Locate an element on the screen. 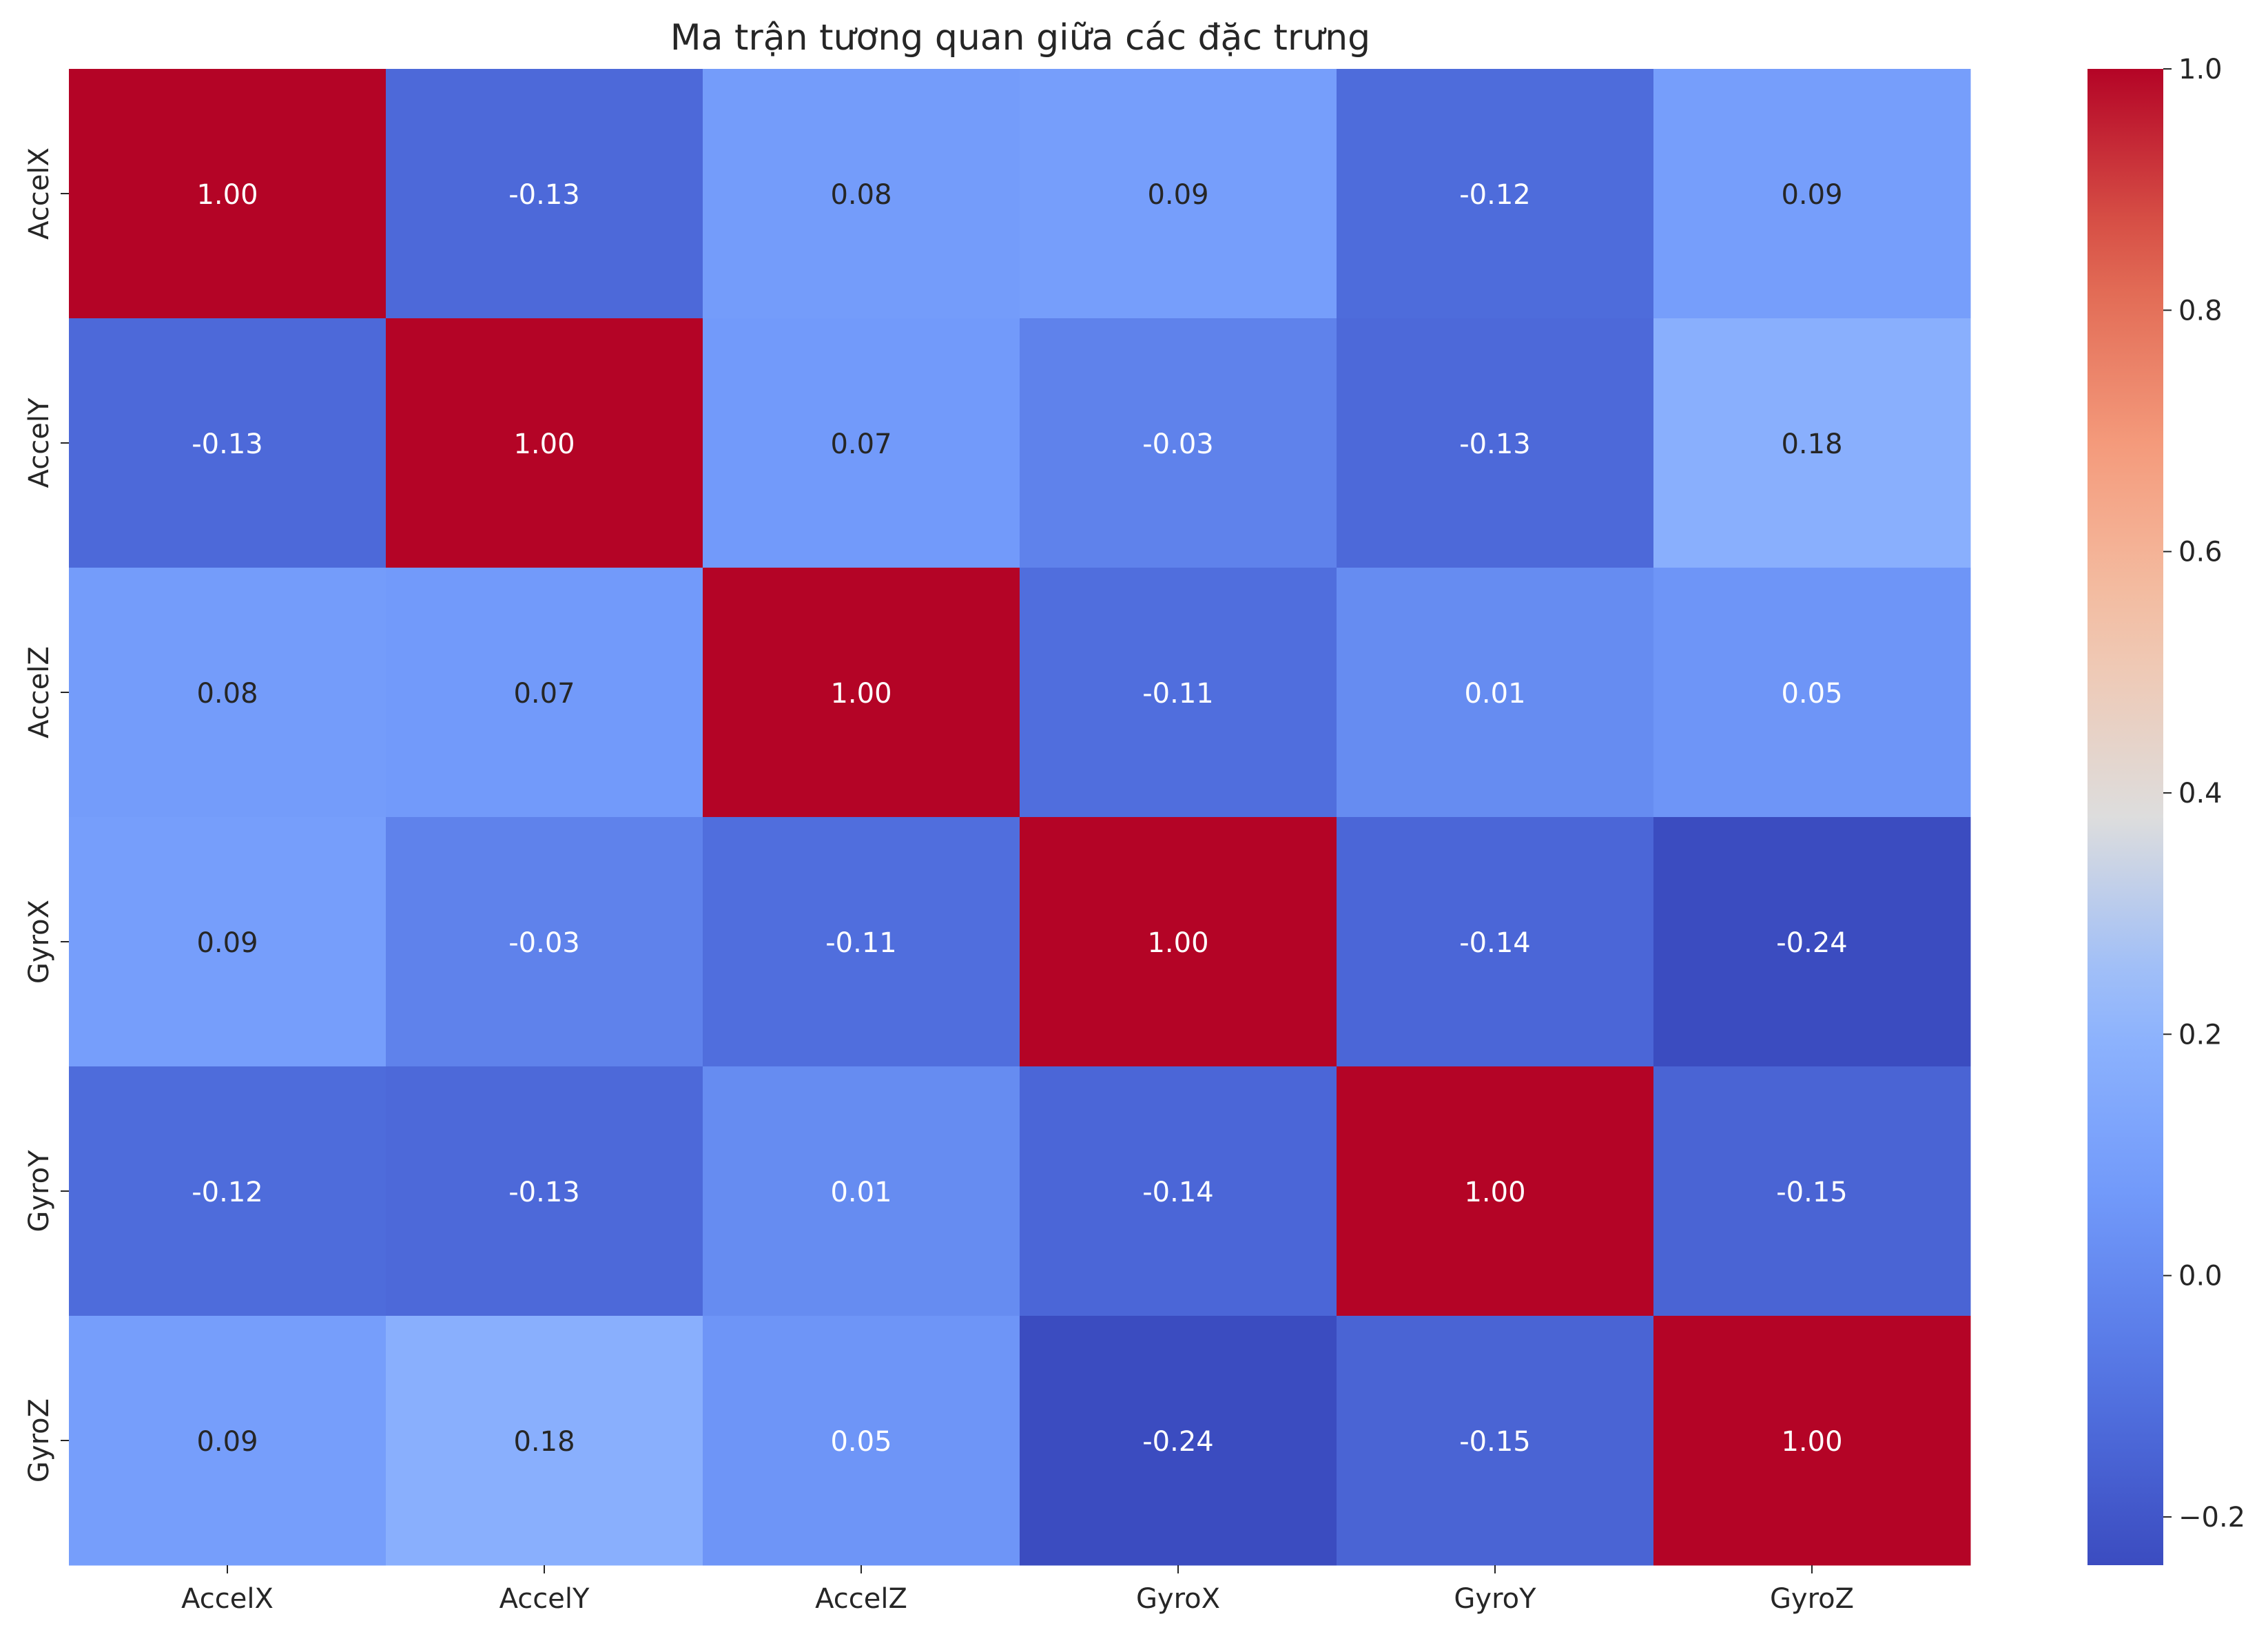 The height and width of the screenshot is (1632, 2268). heatmap-cell-AccelX-GyroX is located at coordinates (1178, 194).